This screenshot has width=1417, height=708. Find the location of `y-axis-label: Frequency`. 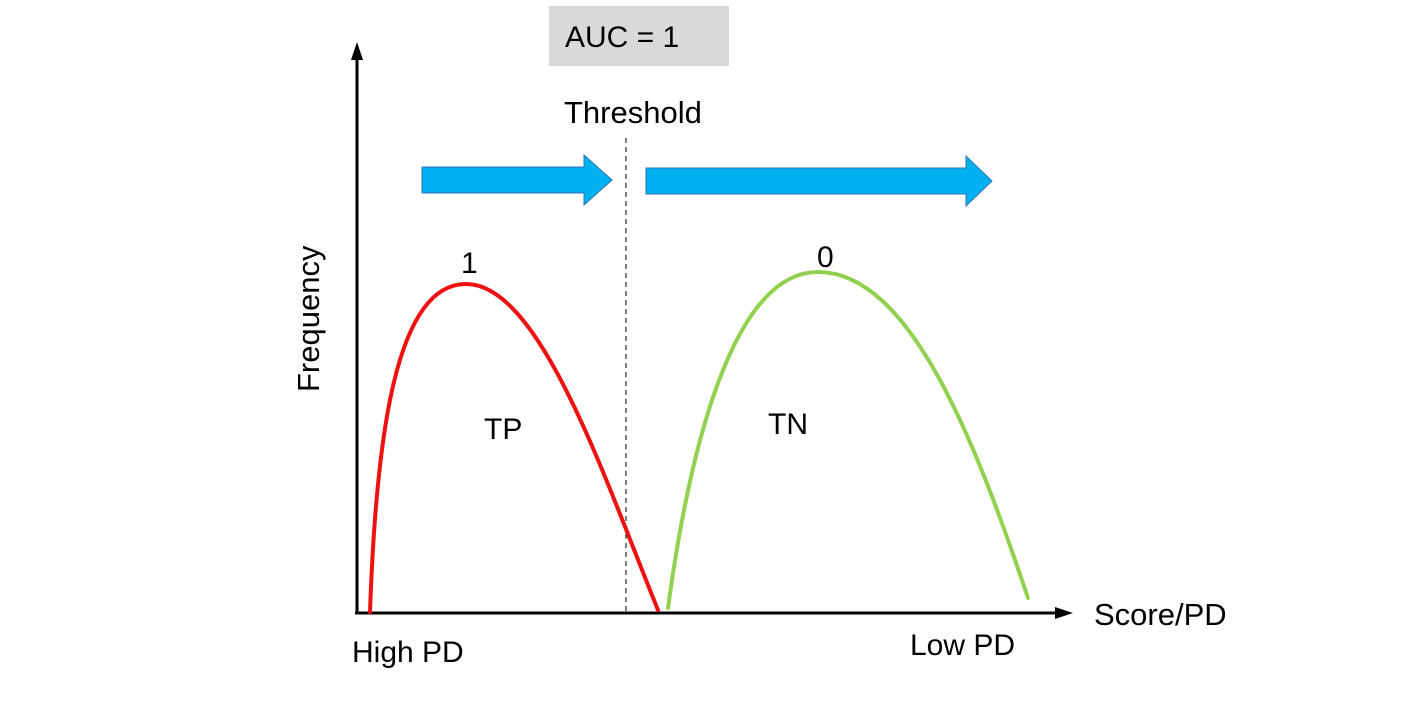

y-axis-label: Frequency is located at coordinates (308, 318).